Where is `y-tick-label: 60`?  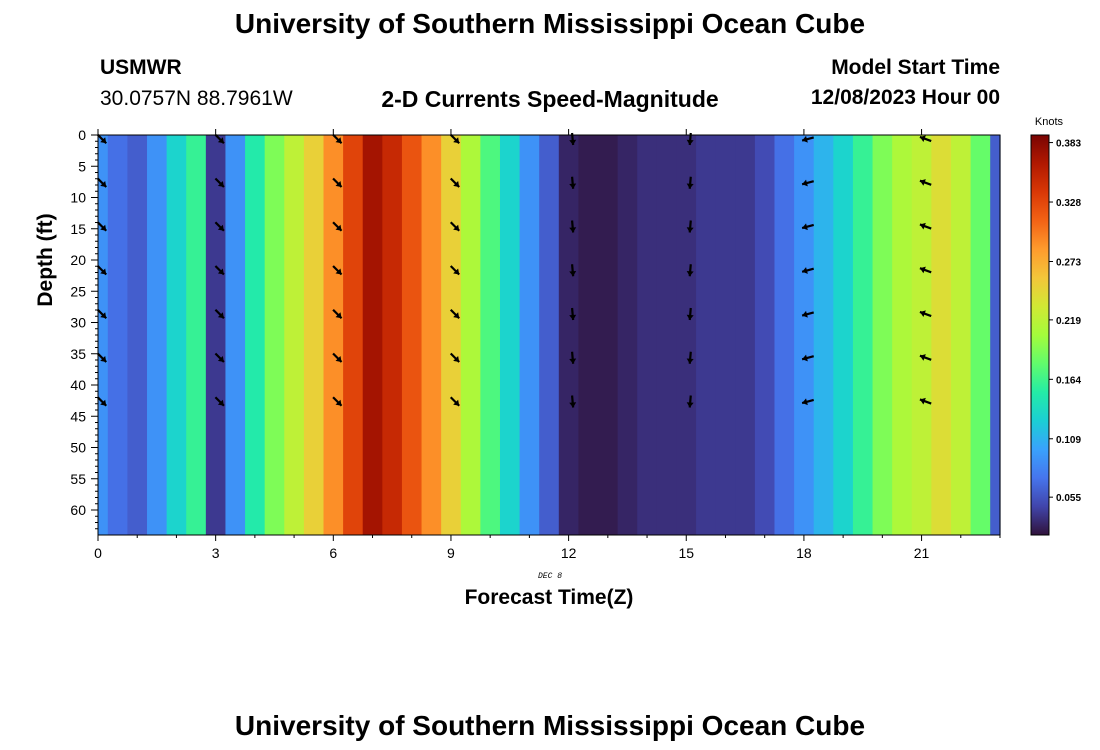 y-tick-label: 60 is located at coordinates (78, 510).